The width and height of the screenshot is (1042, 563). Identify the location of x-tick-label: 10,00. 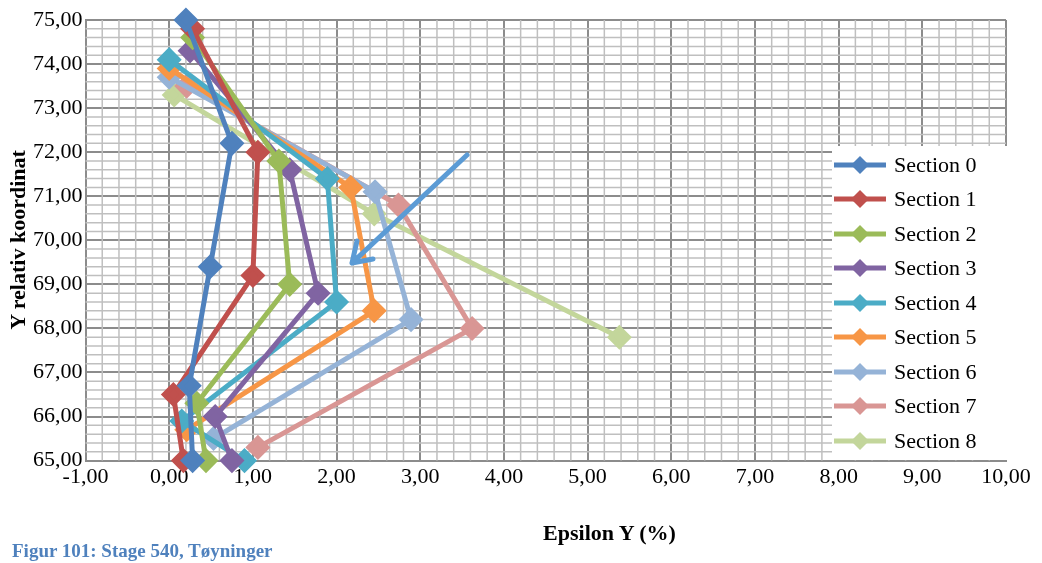
(1006, 475).